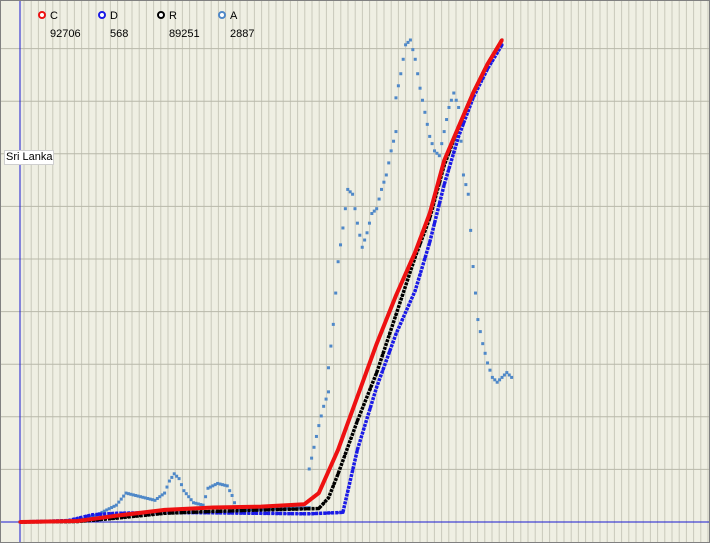 This screenshot has width=710, height=543. Describe the element at coordinates (29, 157) in the screenshot. I see `country-label: Sri Lanka` at that location.